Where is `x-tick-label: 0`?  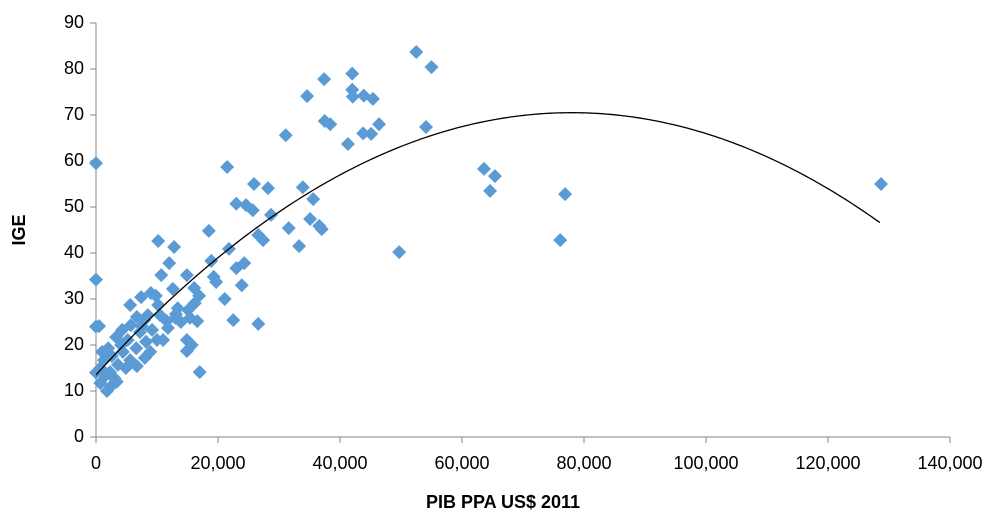 x-tick-label: 0 is located at coordinates (96, 463).